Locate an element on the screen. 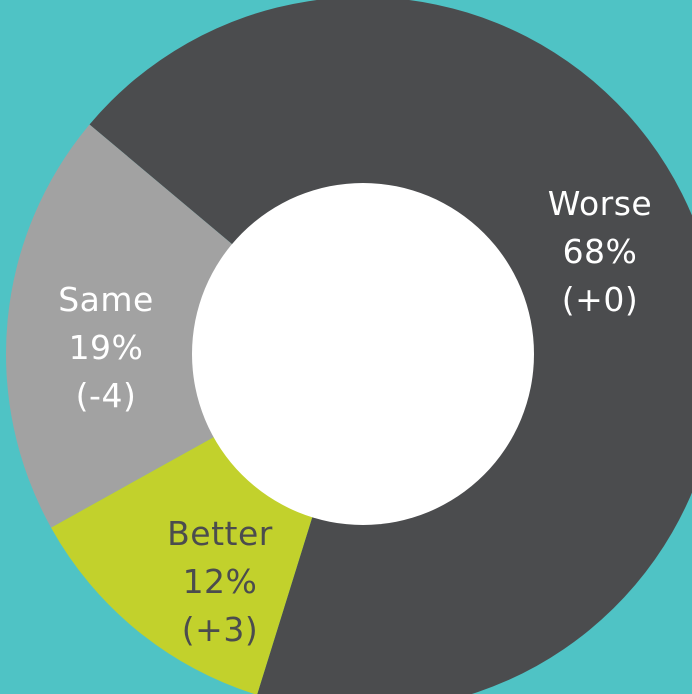 The height and width of the screenshot is (694, 692). slice-label-worse: Worse 68% (+0) is located at coordinates (600, 252).